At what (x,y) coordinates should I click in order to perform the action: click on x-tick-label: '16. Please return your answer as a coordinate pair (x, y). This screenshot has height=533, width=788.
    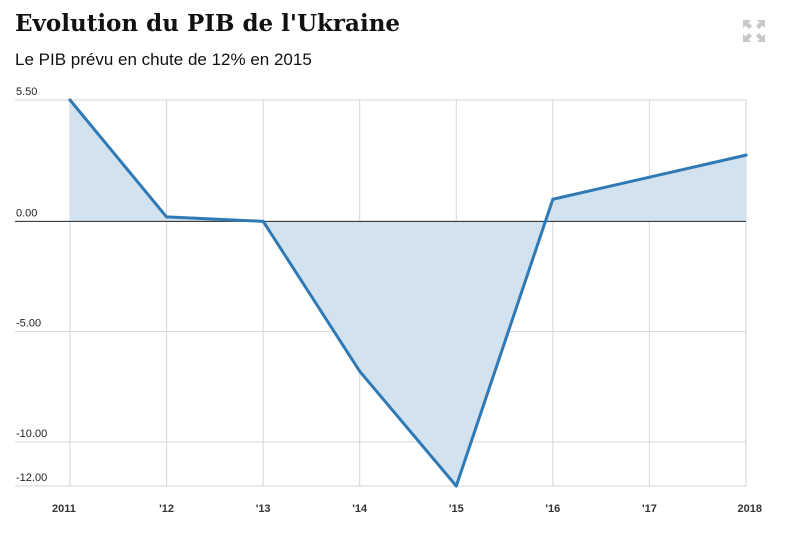
    Looking at the image, I should click on (552, 509).